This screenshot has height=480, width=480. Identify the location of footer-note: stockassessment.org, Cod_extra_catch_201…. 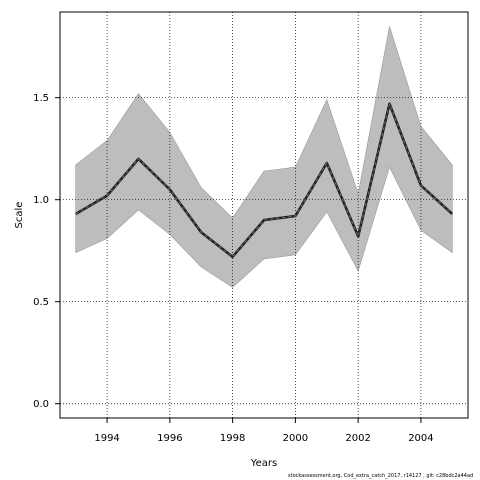
(381, 476).